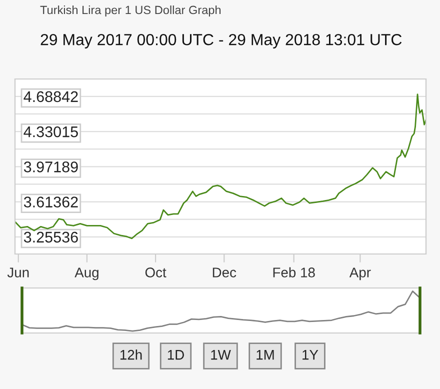  Describe the element at coordinates (221, 355) in the screenshot. I see `text: 1W` at that location.